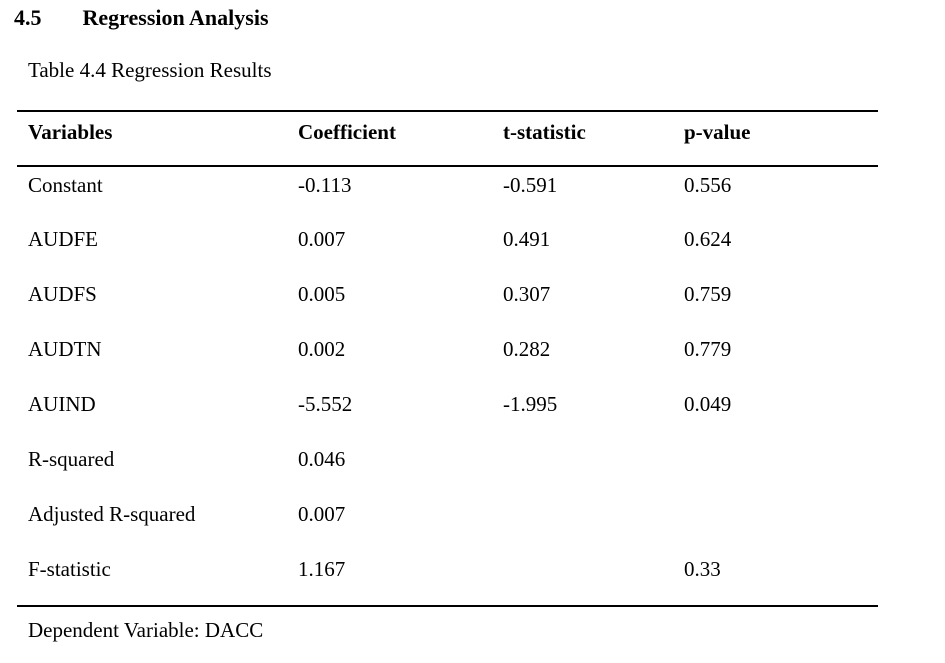 Image resolution: width=945 pixels, height=663 pixels. What do you see at coordinates (708, 349) in the screenshot?
I see `cell-p-value: 0.779` at bounding box center [708, 349].